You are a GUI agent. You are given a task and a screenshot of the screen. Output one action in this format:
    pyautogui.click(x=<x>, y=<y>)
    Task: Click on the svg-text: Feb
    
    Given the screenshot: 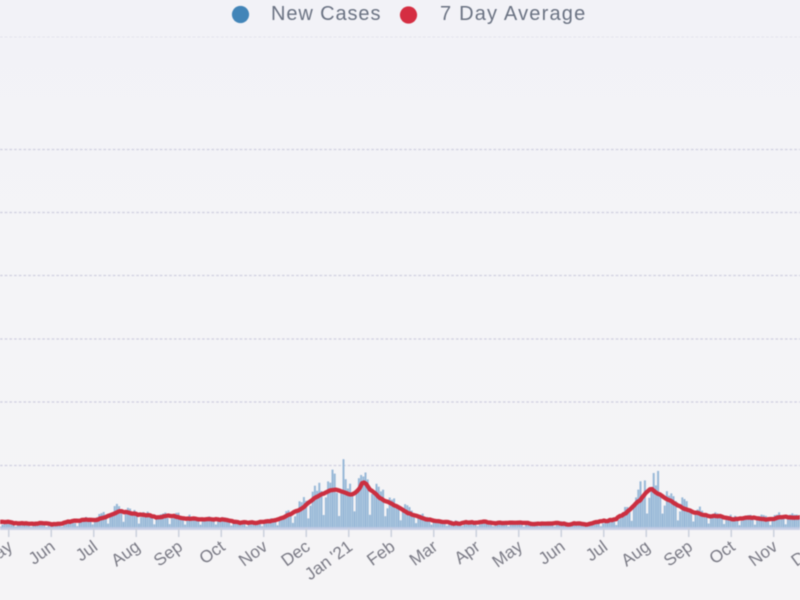 What is the action you would take?
    pyautogui.click(x=381, y=553)
    